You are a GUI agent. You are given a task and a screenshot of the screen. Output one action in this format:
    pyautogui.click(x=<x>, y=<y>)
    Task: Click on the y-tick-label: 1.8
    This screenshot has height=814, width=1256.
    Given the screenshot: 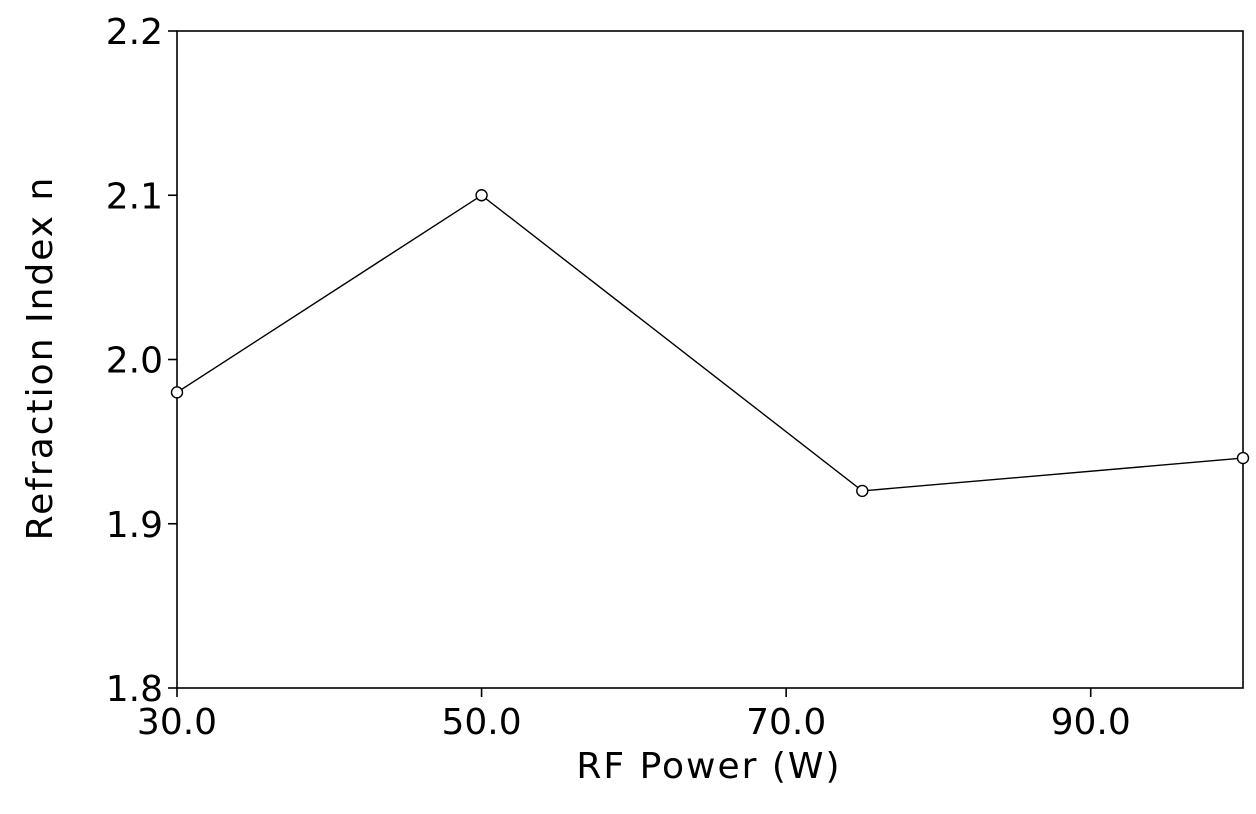 What is the action you would take?
    pyautogui.click(x=134, y=689)
    